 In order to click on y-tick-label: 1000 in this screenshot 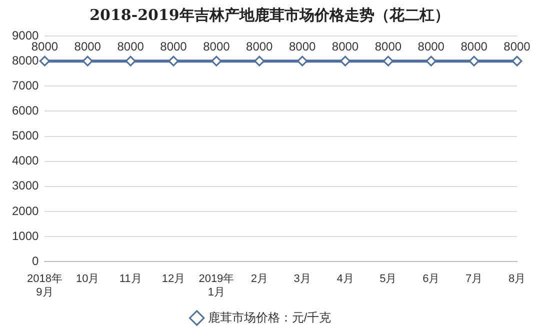, I will do `click(26, 235)`.